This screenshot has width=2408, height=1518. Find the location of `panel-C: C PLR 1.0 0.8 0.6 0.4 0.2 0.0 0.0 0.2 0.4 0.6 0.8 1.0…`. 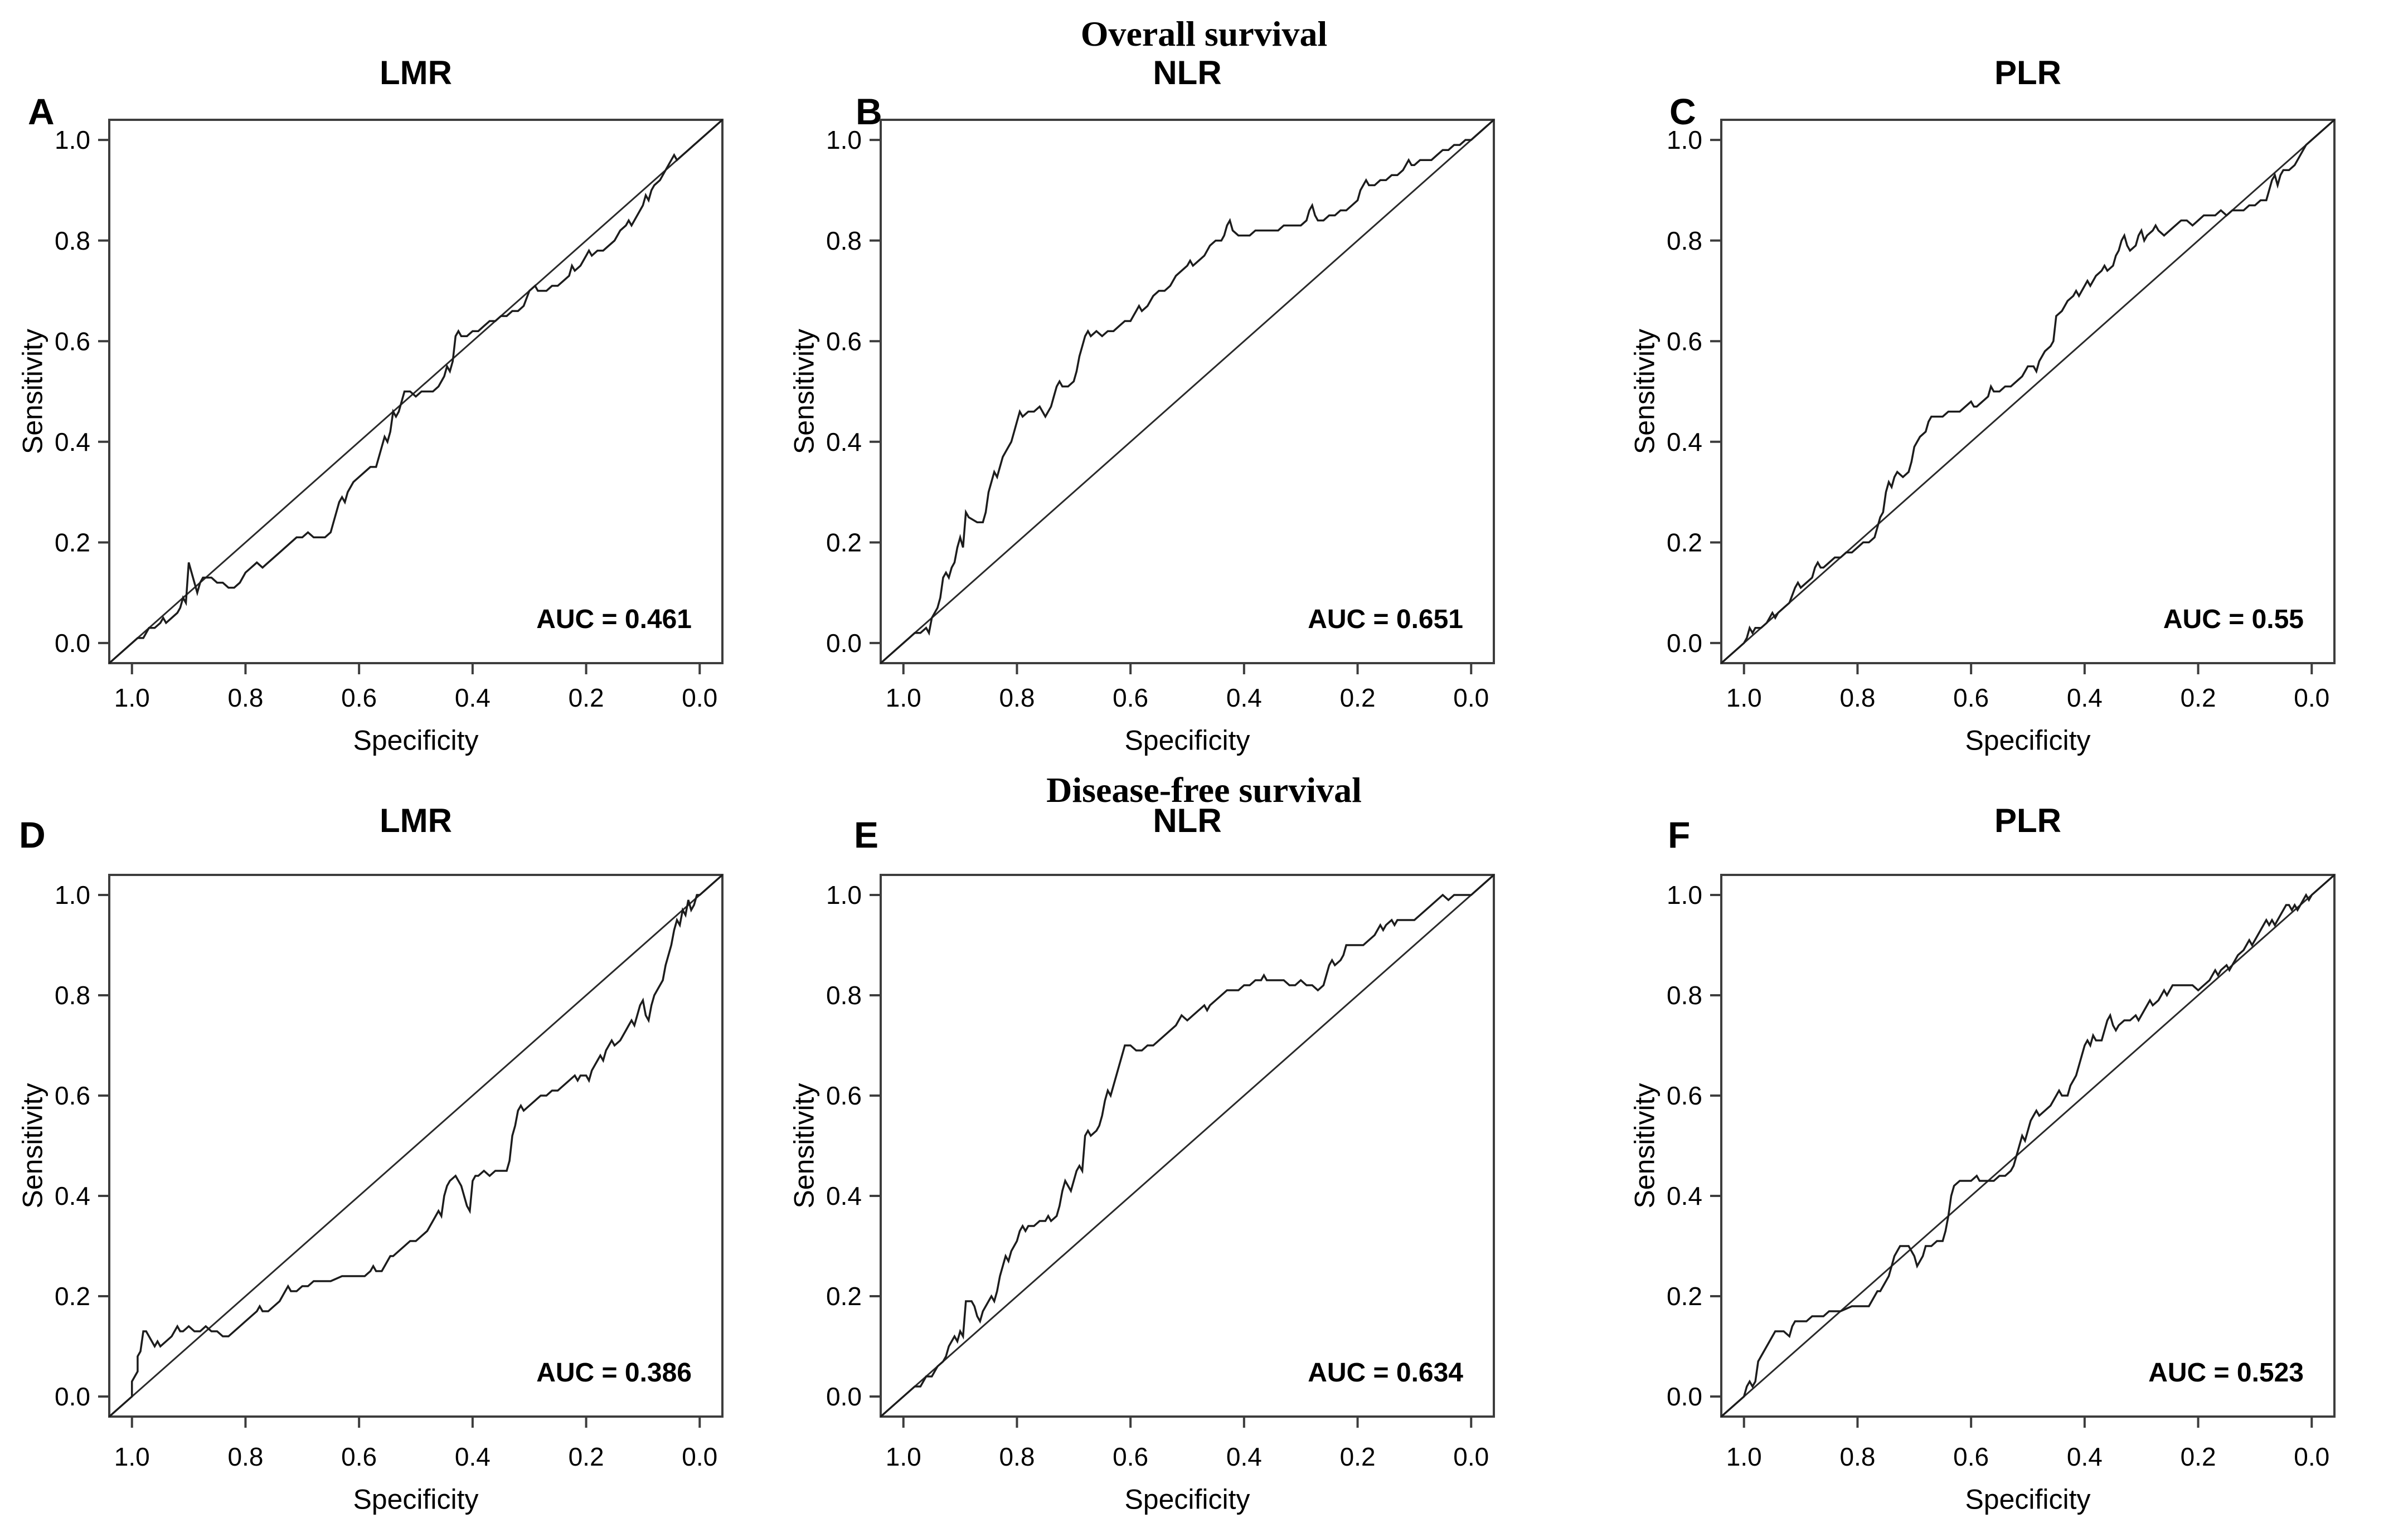

panel-C: C PLR 1.0 0.8 0.6 0.4 0.2 0.0 0.0 0.2 0.4 0.6 0.8 1.0… is located at coordinates (1983, 405).